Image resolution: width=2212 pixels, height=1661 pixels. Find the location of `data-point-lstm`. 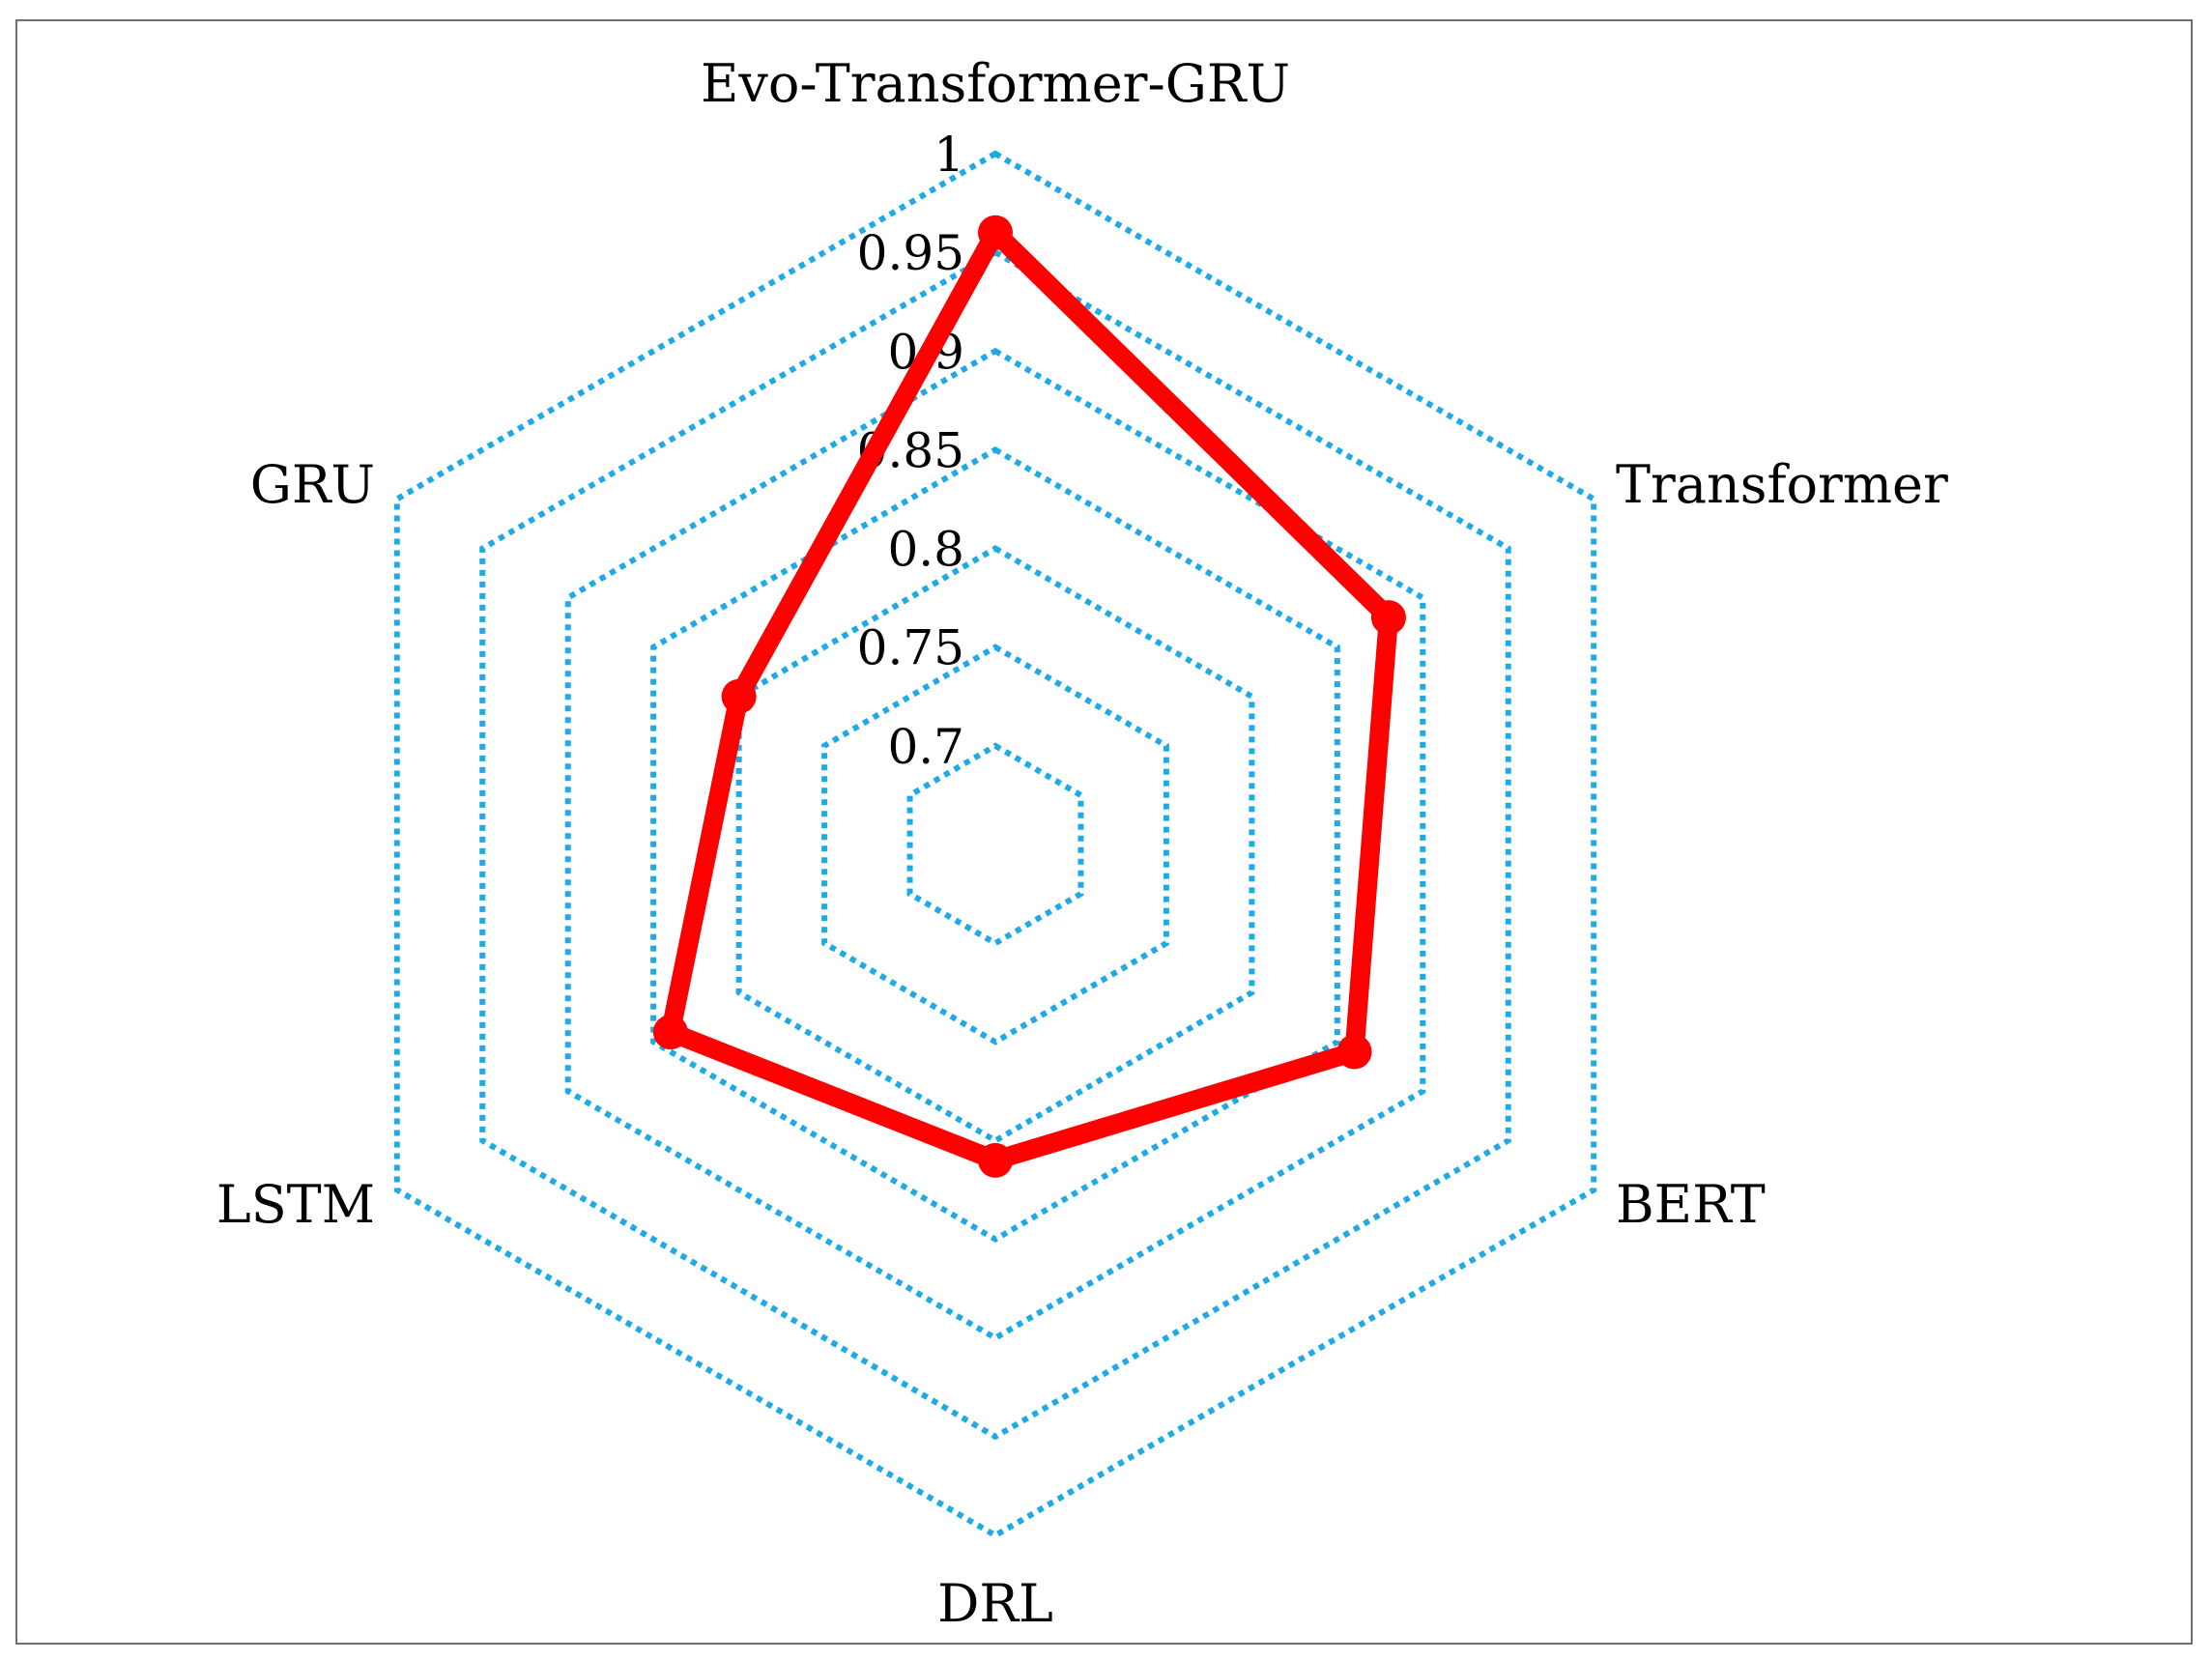

data-point-lstm is located at coordinates (670, 1032).